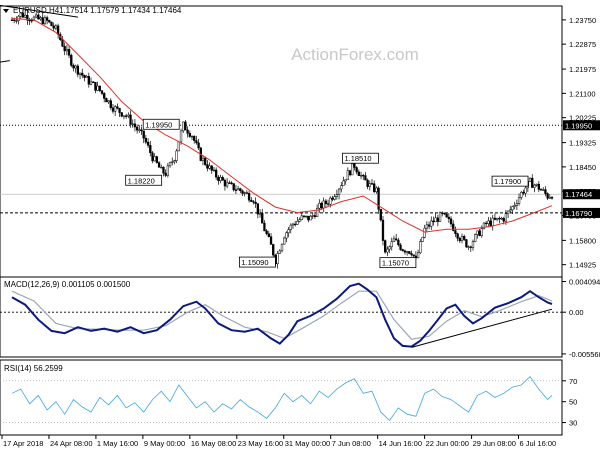 Image resolution: width=600 pixels, height=455 pixels. What do you see at coordinates (582, 93) in the screenshot?
I see `price-axis-label: 1.21100` at bounding box center [582, 93].